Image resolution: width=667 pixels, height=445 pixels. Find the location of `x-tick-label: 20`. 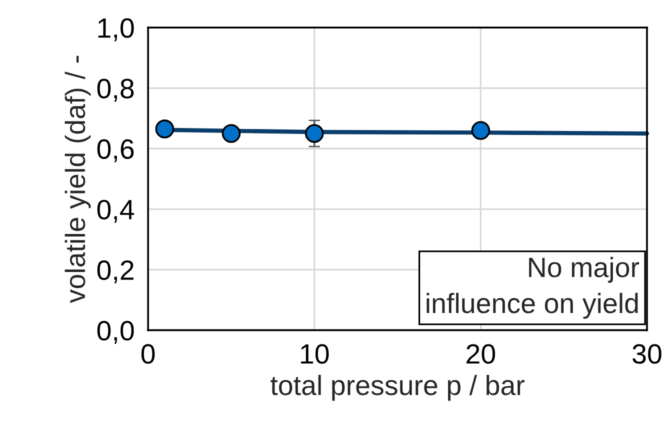

x-tick-label: 20 is located at coordinates (481, 354).